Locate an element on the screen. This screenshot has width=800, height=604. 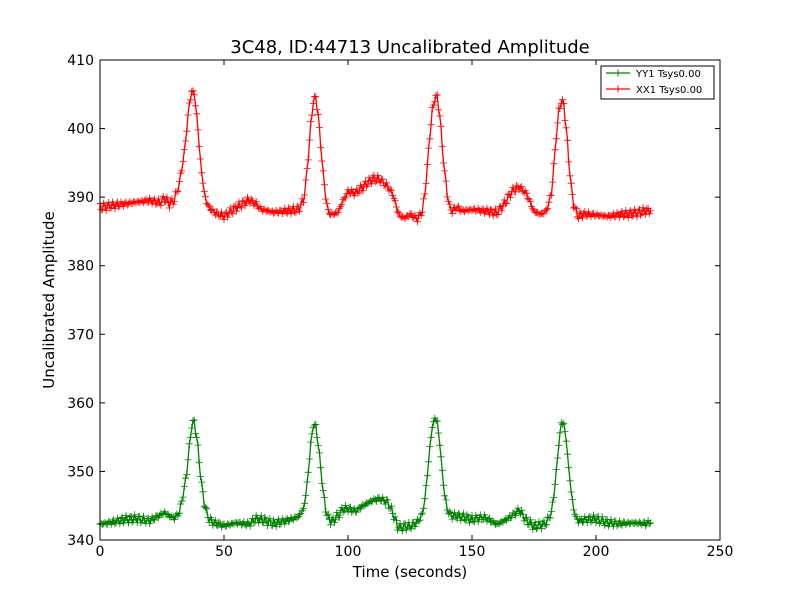
legend-label-yy1: YY1 Tsys0.00 is located at coordinates (668, 74).